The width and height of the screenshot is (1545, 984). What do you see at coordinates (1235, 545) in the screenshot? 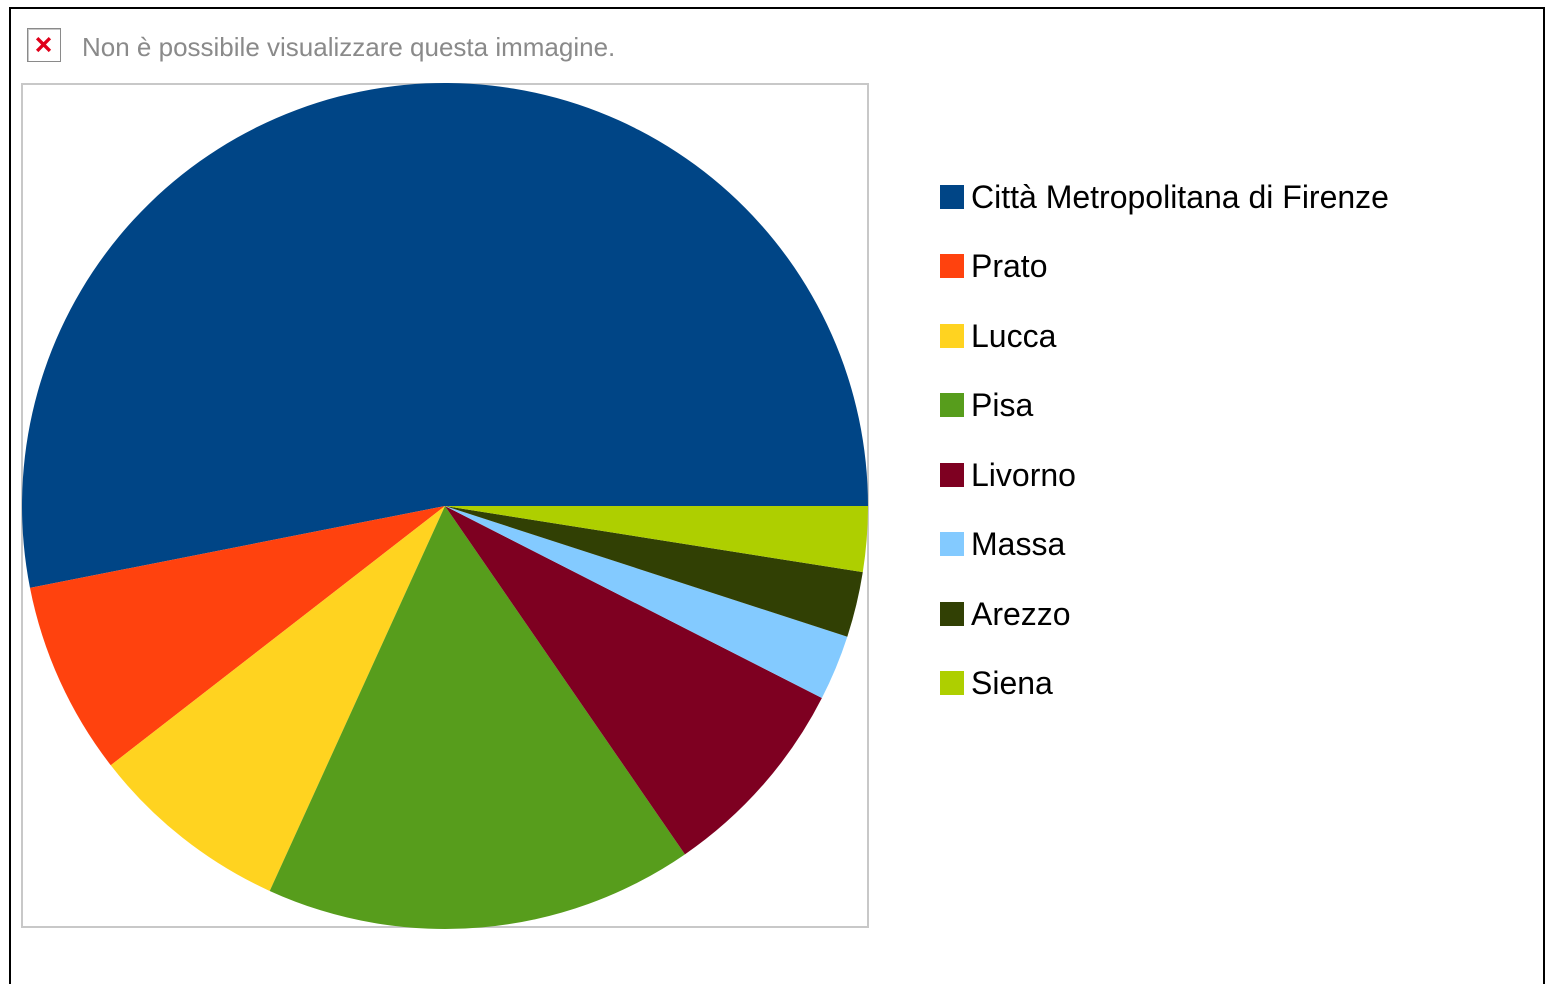
I see `legend-item-massa: Massa` at bounding box center [1235, 545].